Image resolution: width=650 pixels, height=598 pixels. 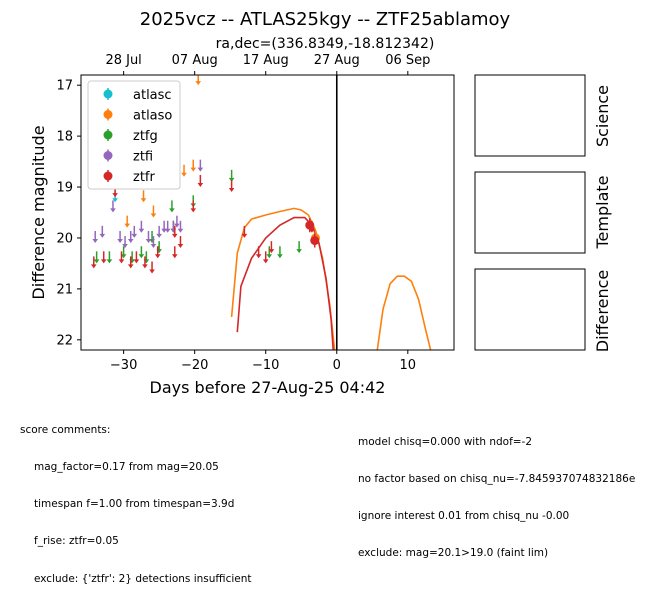 I want to click on legend-item-atlasc: atlasc, so click(x=137, y=95).